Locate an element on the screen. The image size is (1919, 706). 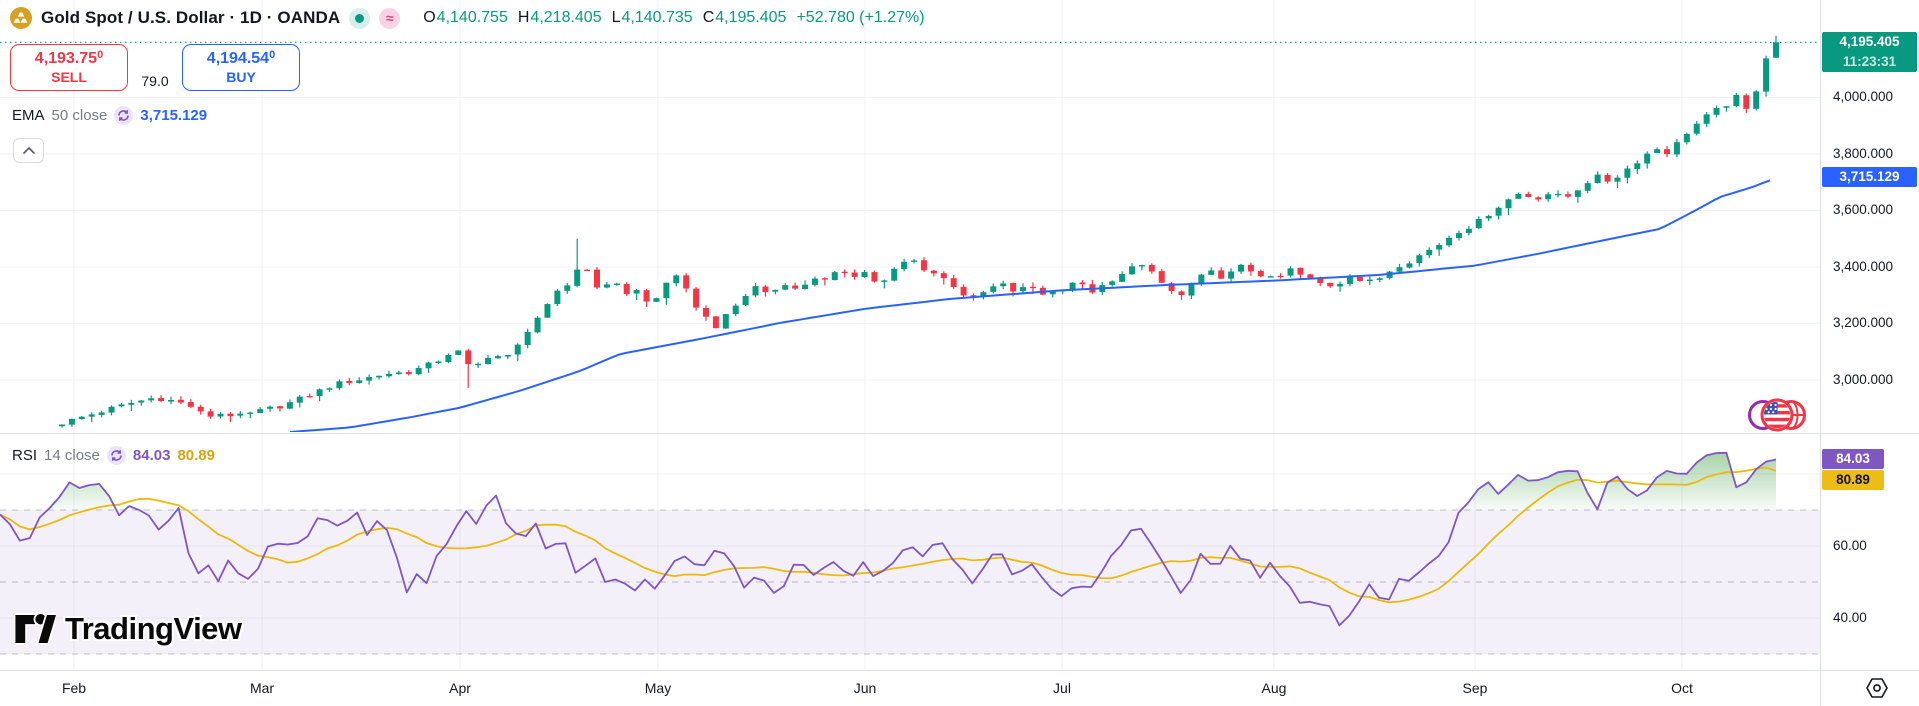
us-flag-globe-icon is located at coordinates (1777, 415).